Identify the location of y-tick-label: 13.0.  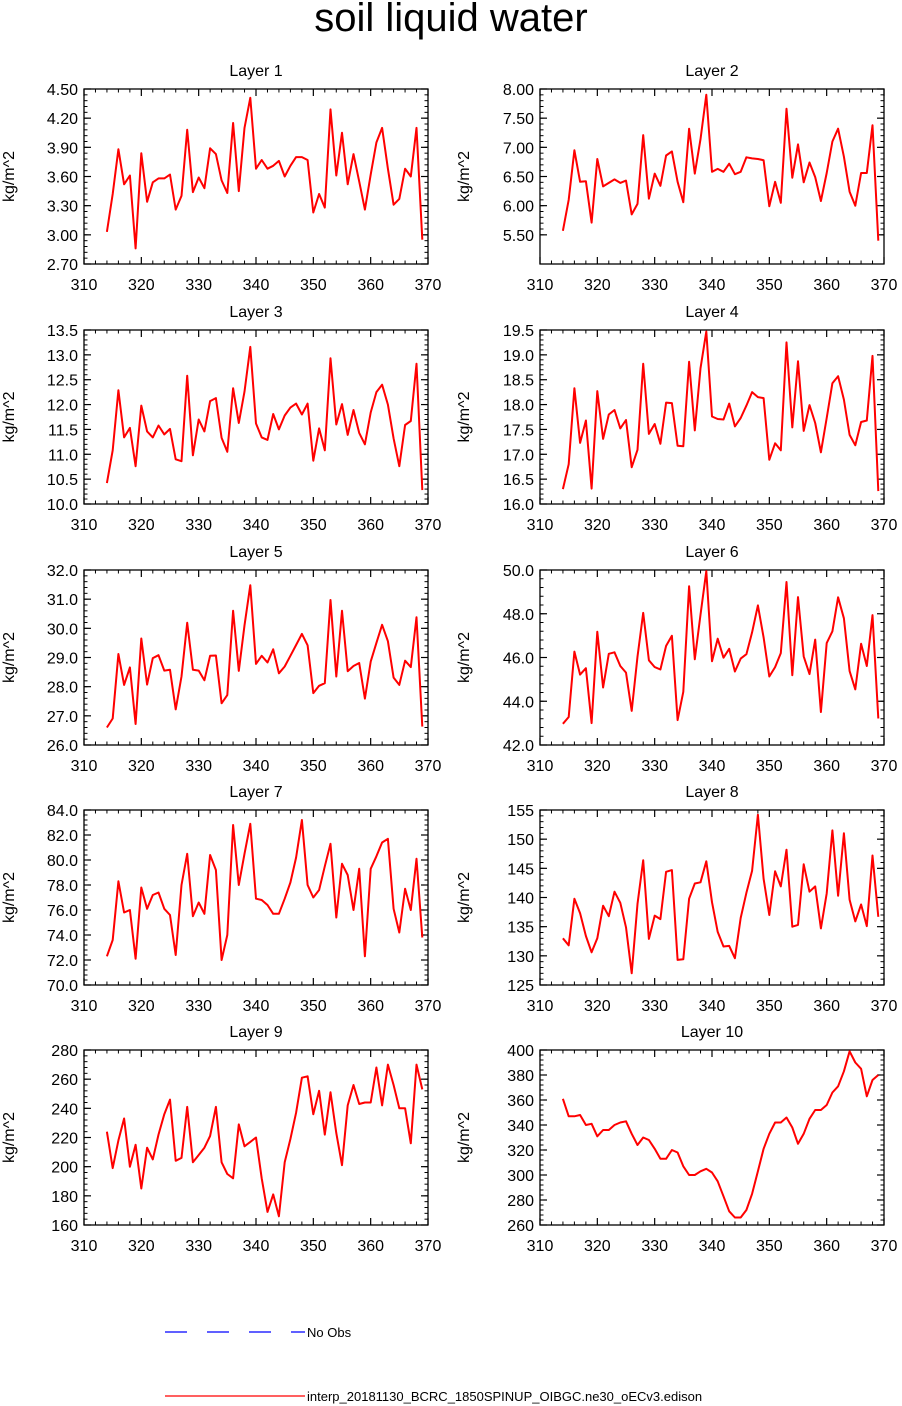
(62, 356).